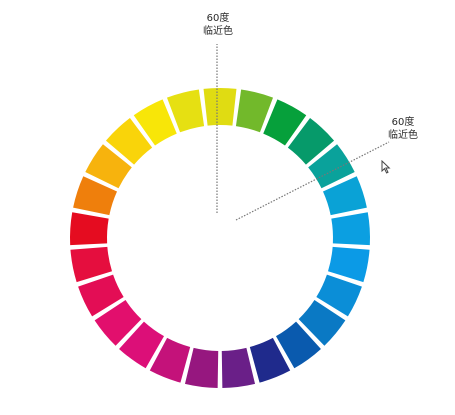  I want to click on adjacent-color-label-top: 60度 临近色, so click(218, 25).